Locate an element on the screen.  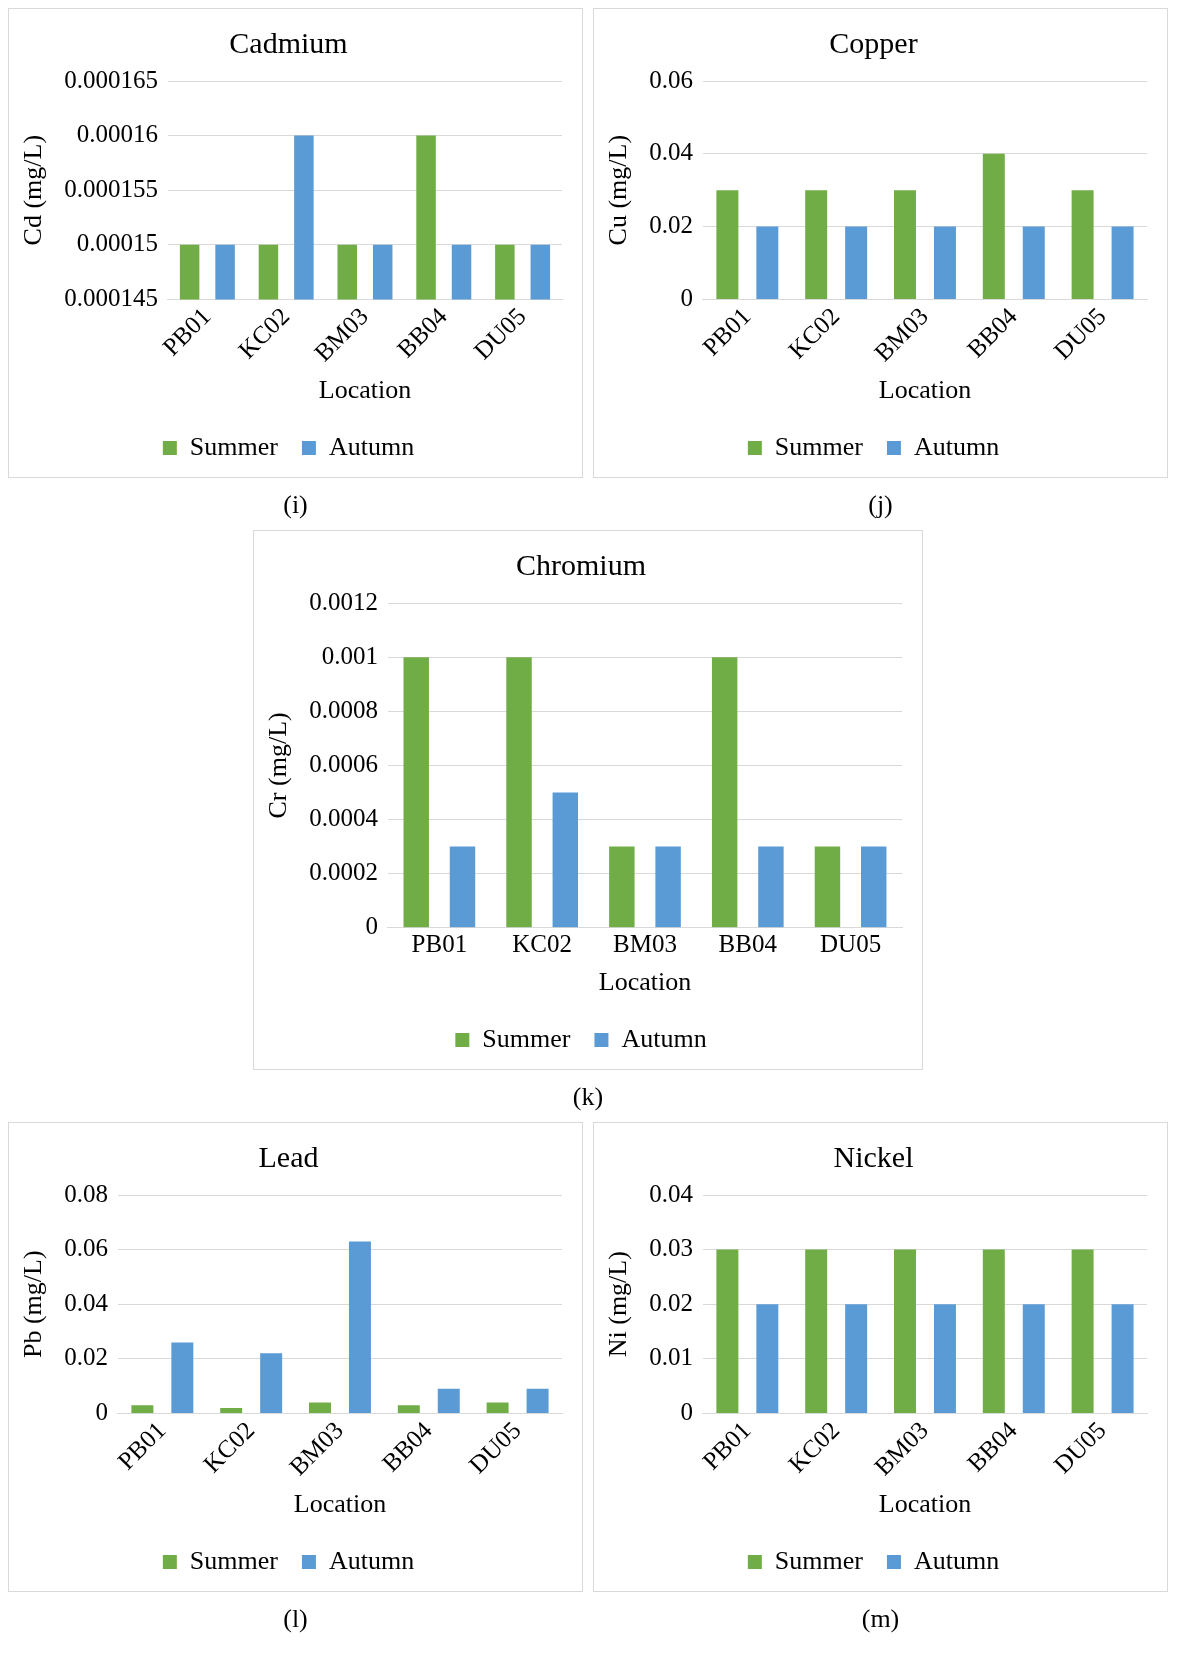
y-tick-label: 0.000145 is located at coordinates (111, 297).